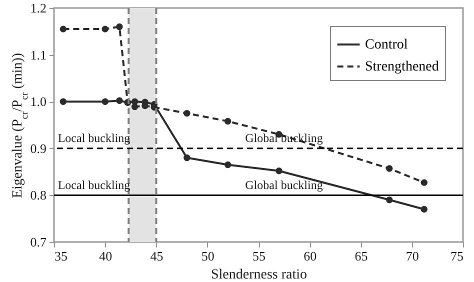  I want to click on x-tick-label: 75, so click(457, 256).